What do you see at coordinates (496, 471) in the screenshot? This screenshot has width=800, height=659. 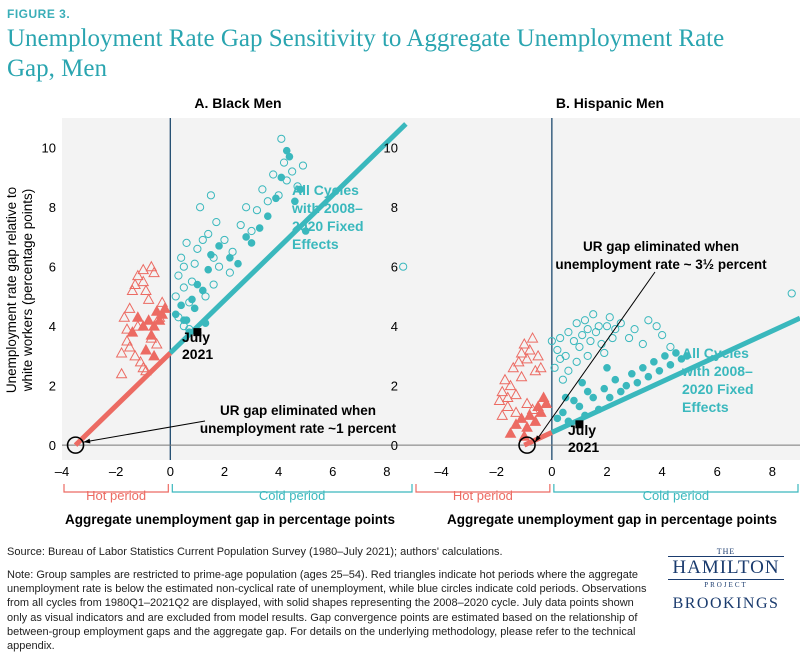 I see `x-tick-label: –2` at bounding box center [496, 471].